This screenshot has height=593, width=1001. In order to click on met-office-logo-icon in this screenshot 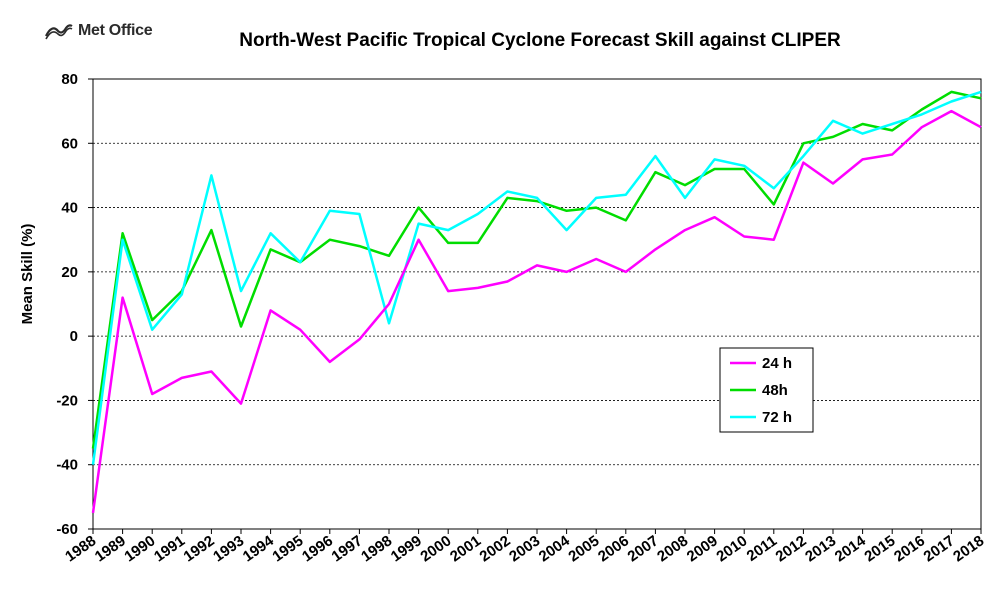, I will do `click(59, 32)`.